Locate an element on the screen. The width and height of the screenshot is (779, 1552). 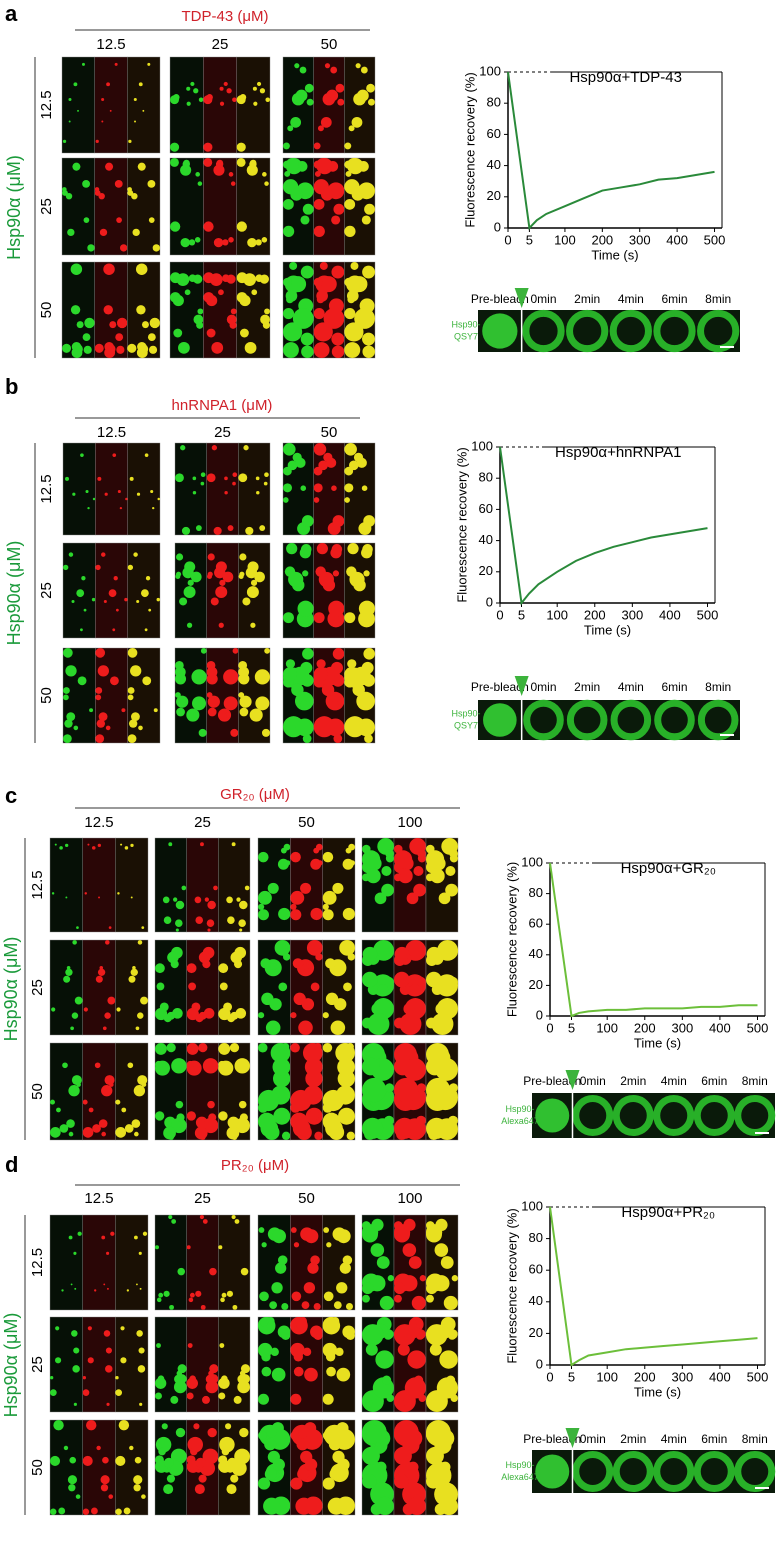
x-tick-label: 400 is located at coordinates (677, 239).